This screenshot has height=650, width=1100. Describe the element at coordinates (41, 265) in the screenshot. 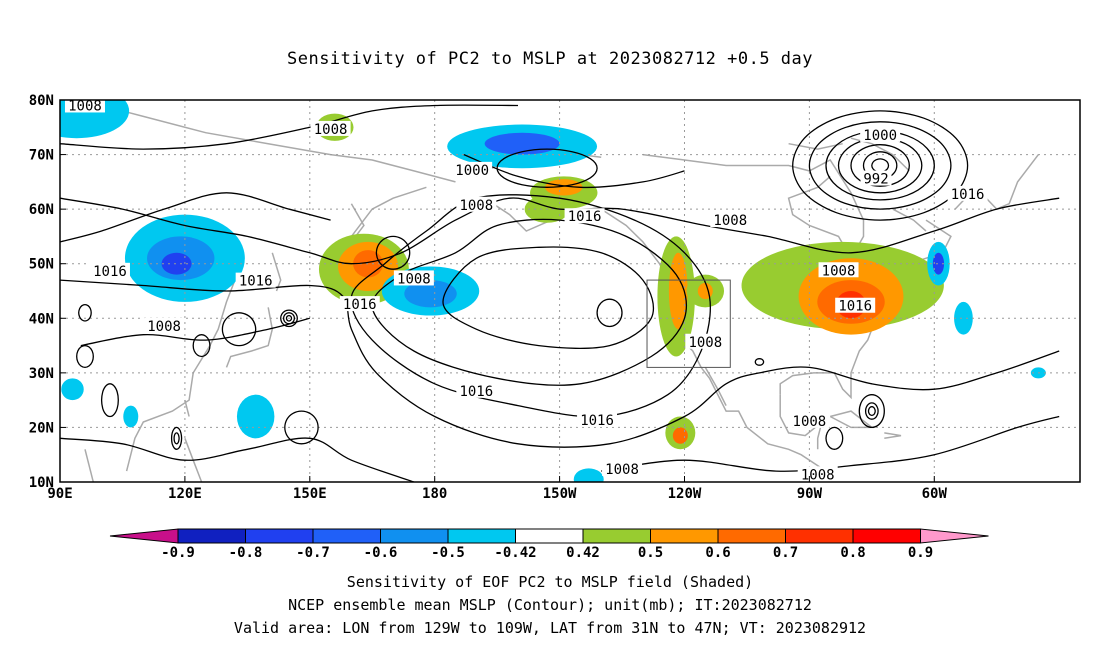

I see `lat-tick-label: 50N` at that location.